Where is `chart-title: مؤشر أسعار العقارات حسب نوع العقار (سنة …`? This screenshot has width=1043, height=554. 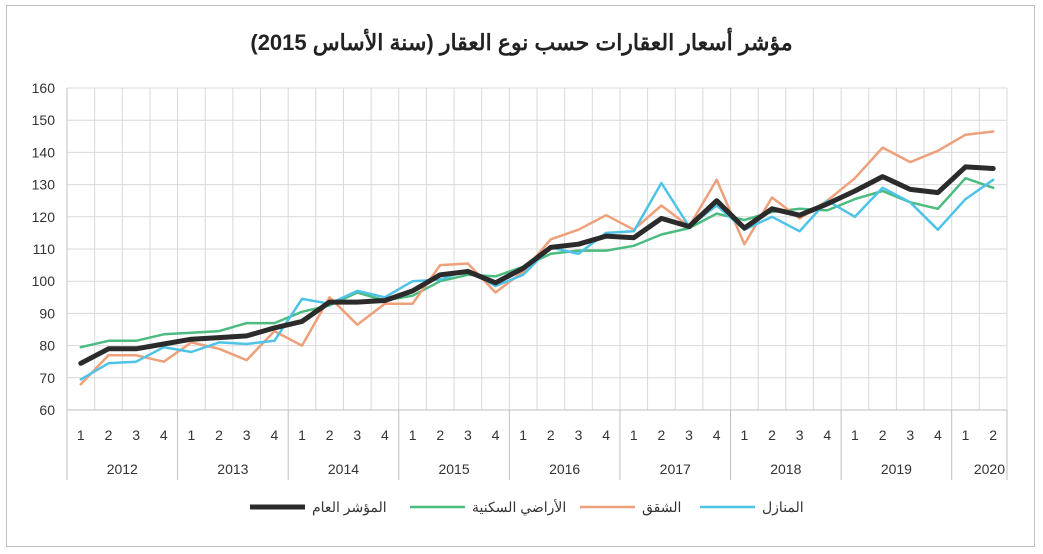 chart-title: مؤشر أسعار العقارات حسب نوع العقار (سنة … is located at coordinates (521, 42).